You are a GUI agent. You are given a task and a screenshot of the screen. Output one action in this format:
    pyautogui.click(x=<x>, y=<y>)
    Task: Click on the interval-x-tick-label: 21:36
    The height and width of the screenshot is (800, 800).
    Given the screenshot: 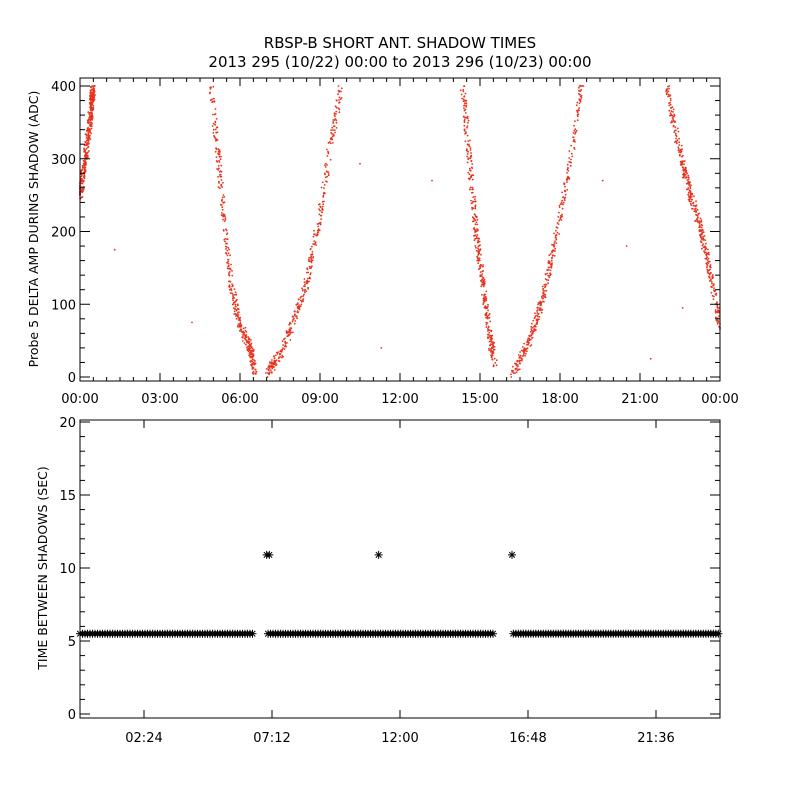 What is the action you would take?
    pyautogui.click(x=655, y=738)
    